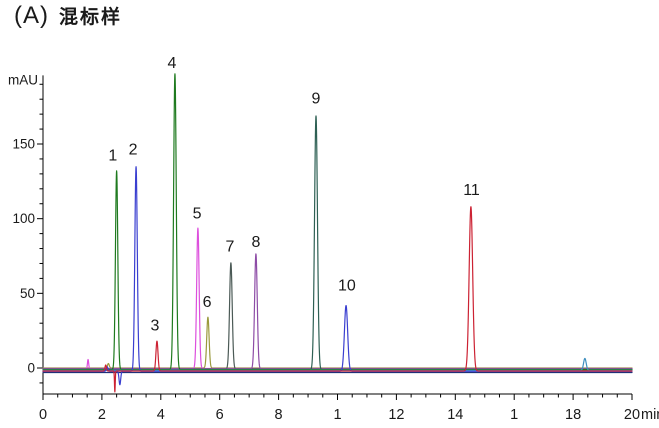 Image resolution: width=659 pixels, height=428 pixels. Describe the element at coordinates (471, 190) in the screenshot. I see `peak-label-11: 11` at that location.